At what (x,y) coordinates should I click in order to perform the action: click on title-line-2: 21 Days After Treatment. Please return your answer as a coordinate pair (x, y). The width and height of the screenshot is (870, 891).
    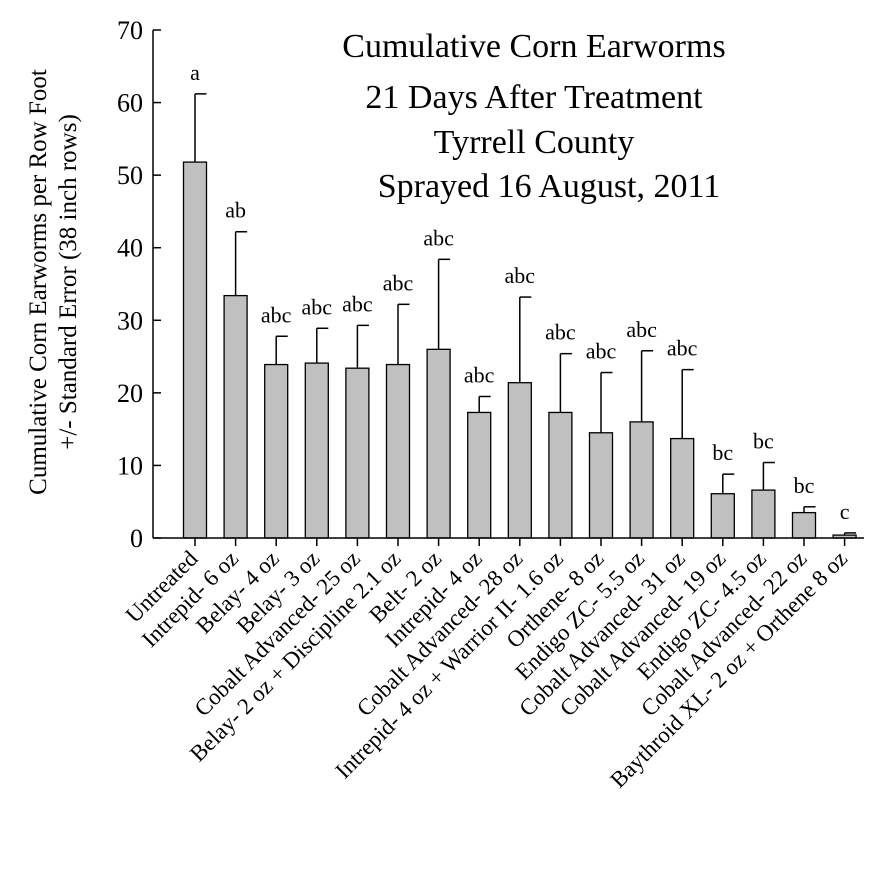
    Looking at the image, I should click on (534, 97).